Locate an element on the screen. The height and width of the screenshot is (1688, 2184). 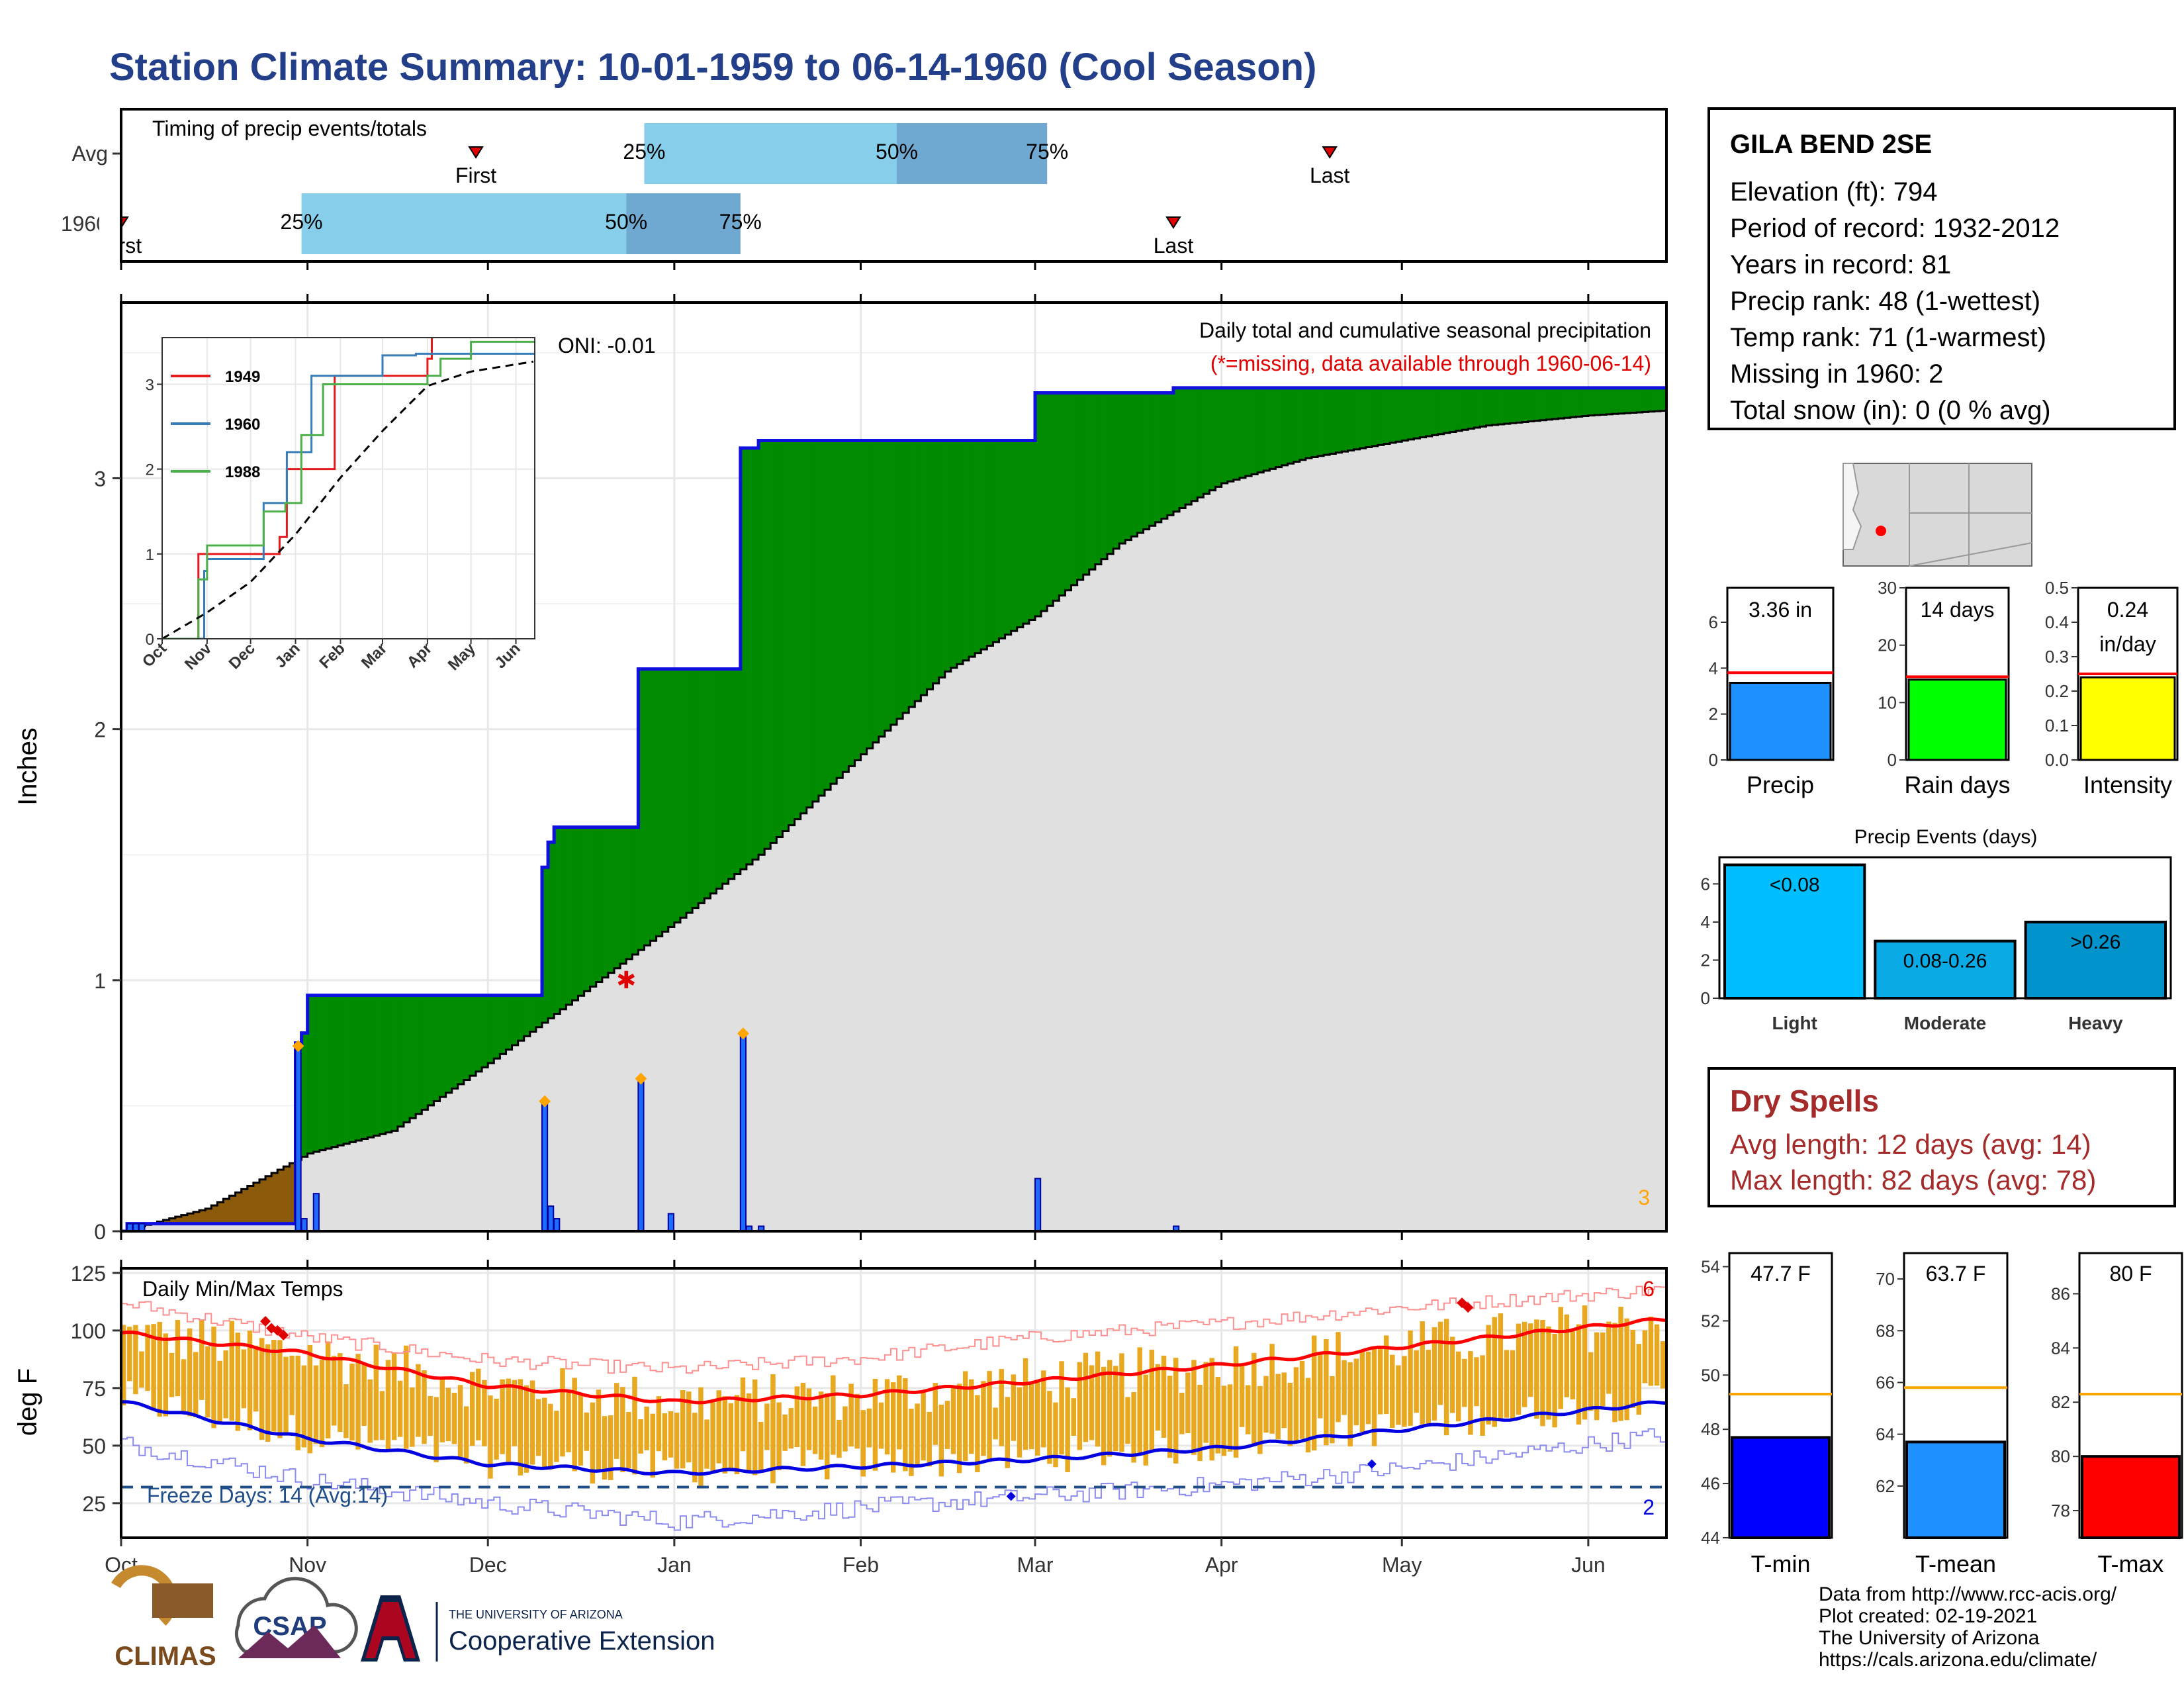
inset-frame is located at coordinates (348, 488).